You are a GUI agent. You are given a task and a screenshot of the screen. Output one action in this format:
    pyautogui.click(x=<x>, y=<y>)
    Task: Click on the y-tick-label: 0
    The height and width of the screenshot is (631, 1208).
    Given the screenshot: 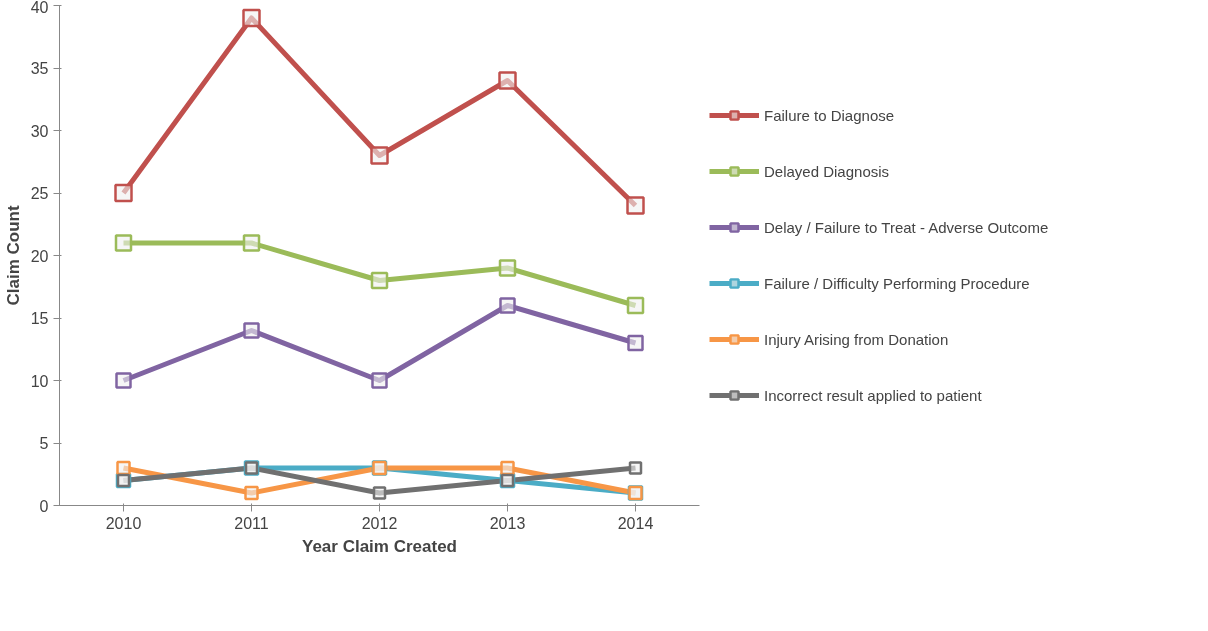 What is the action you would take?
    pyautogui.click(x=44, y=506)
    